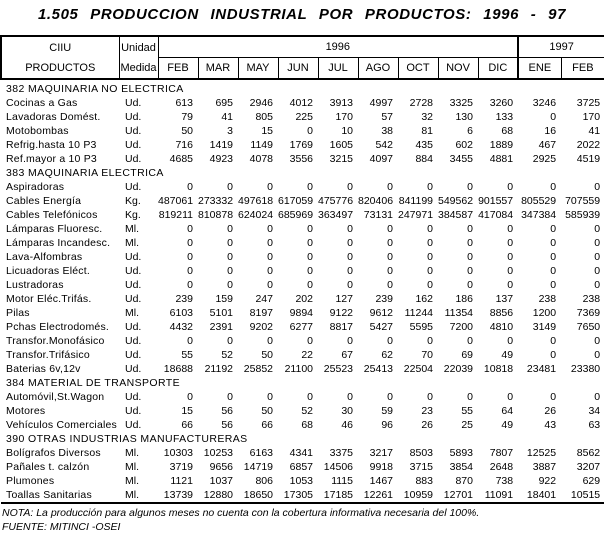 Image resolution: width=604 pixels, height=548 pixels. What do you see at coordinates (52, 215) in the screenshot?
I see `product-name-cell: Cables Telefónicos` at bounding box center [52, 215].